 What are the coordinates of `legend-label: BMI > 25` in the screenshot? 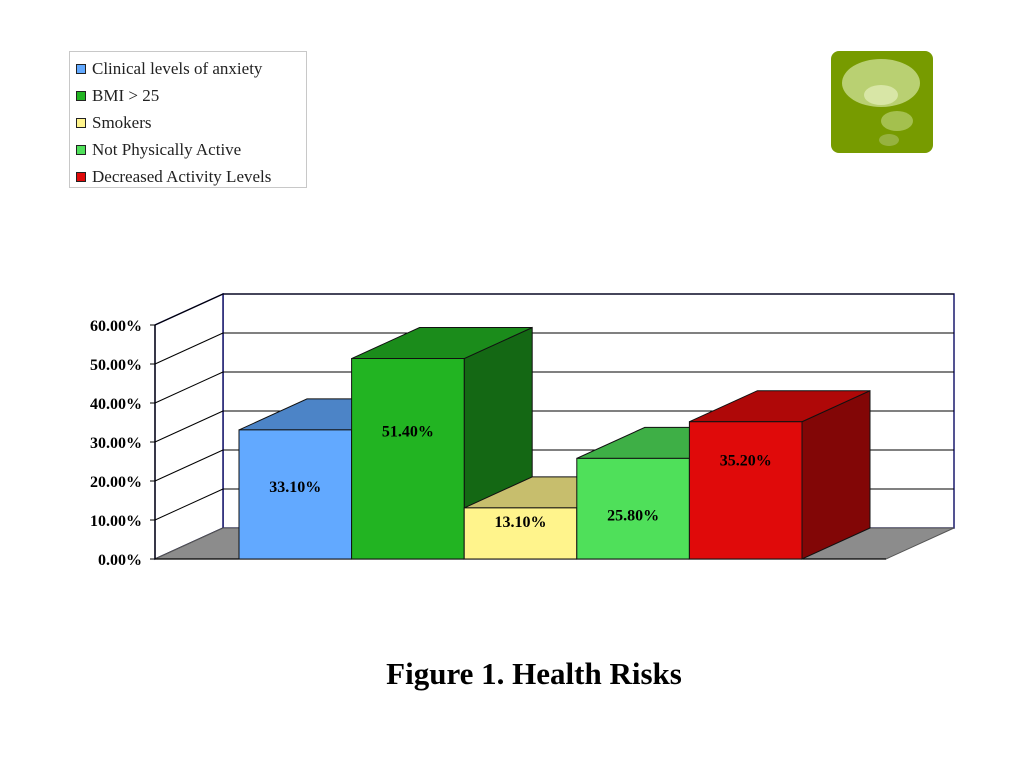 It's located at (126, 95).